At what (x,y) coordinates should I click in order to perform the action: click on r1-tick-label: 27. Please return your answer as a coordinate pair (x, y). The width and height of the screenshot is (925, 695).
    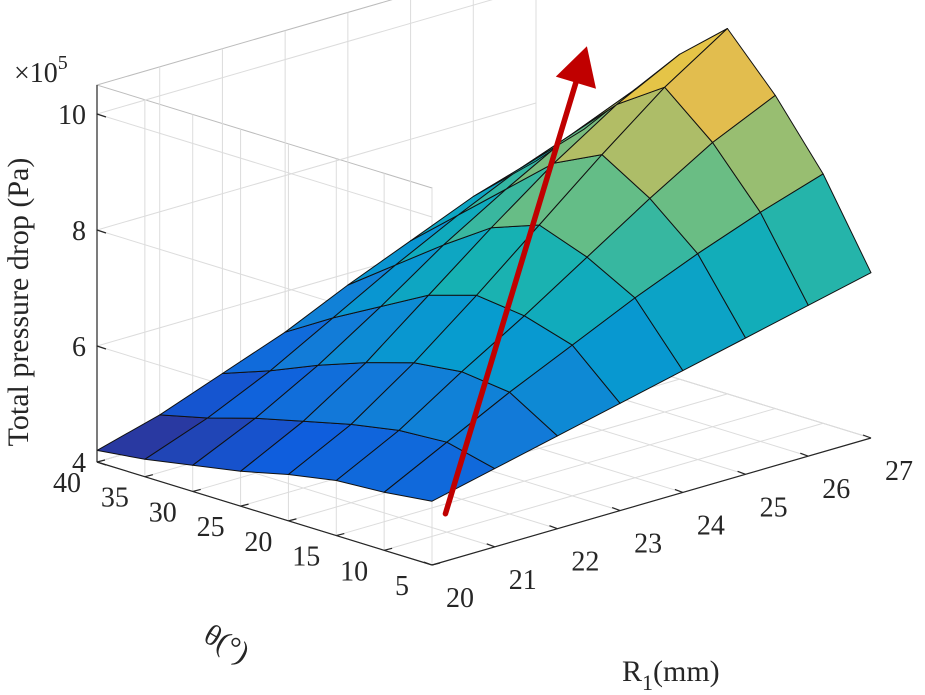
    Looking at the image, I should click on (899, 471).